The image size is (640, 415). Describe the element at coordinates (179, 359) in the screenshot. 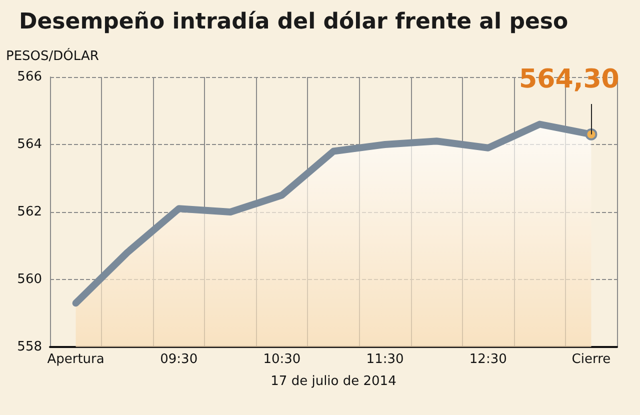

I see `x-tick-label: 09:30` at that location.